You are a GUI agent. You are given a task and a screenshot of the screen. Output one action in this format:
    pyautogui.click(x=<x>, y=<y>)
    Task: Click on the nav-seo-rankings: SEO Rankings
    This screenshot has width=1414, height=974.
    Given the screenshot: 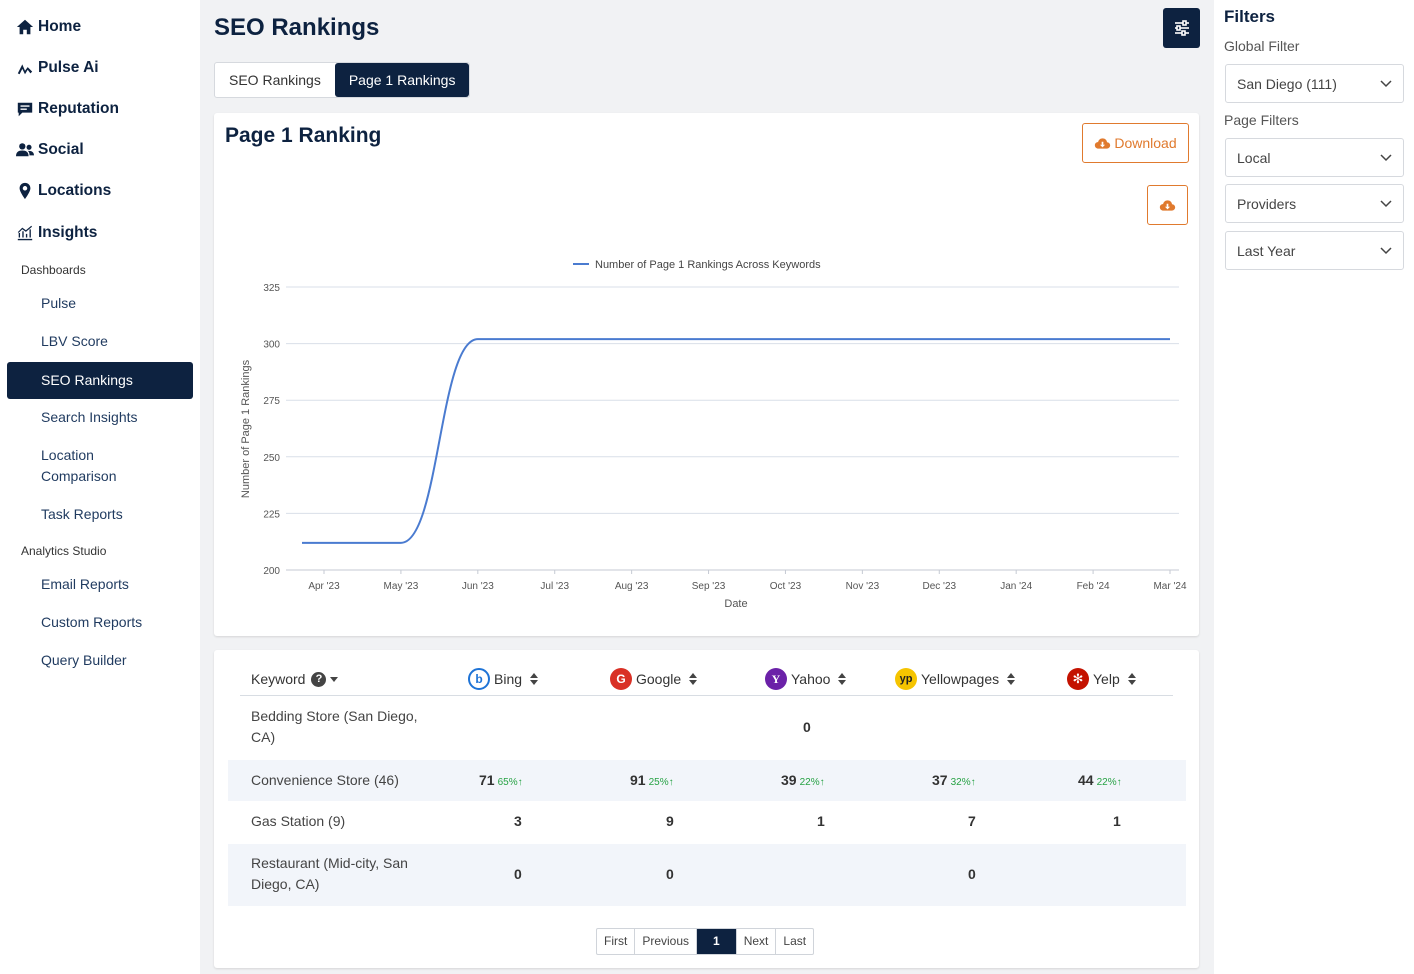 What is the action you would take?
    pyautogui.click(x=100, y=380)
    